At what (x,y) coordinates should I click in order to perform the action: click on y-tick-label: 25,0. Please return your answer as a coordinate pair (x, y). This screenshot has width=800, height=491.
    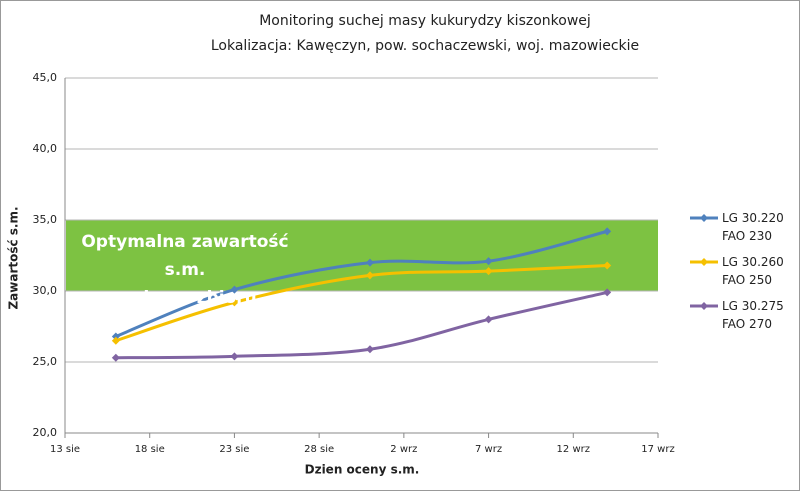
    Looking at the image, I should click on (45, 361).